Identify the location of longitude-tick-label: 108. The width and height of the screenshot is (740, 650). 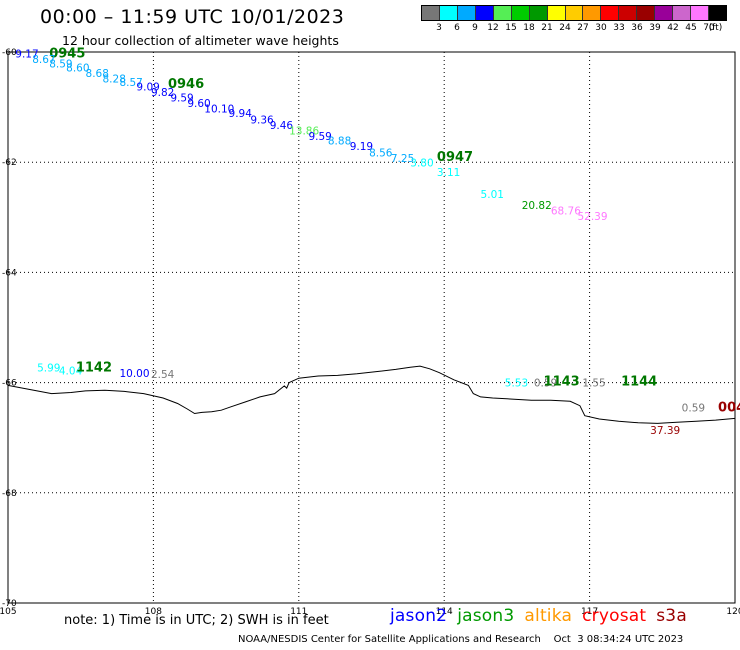
(153, 612).